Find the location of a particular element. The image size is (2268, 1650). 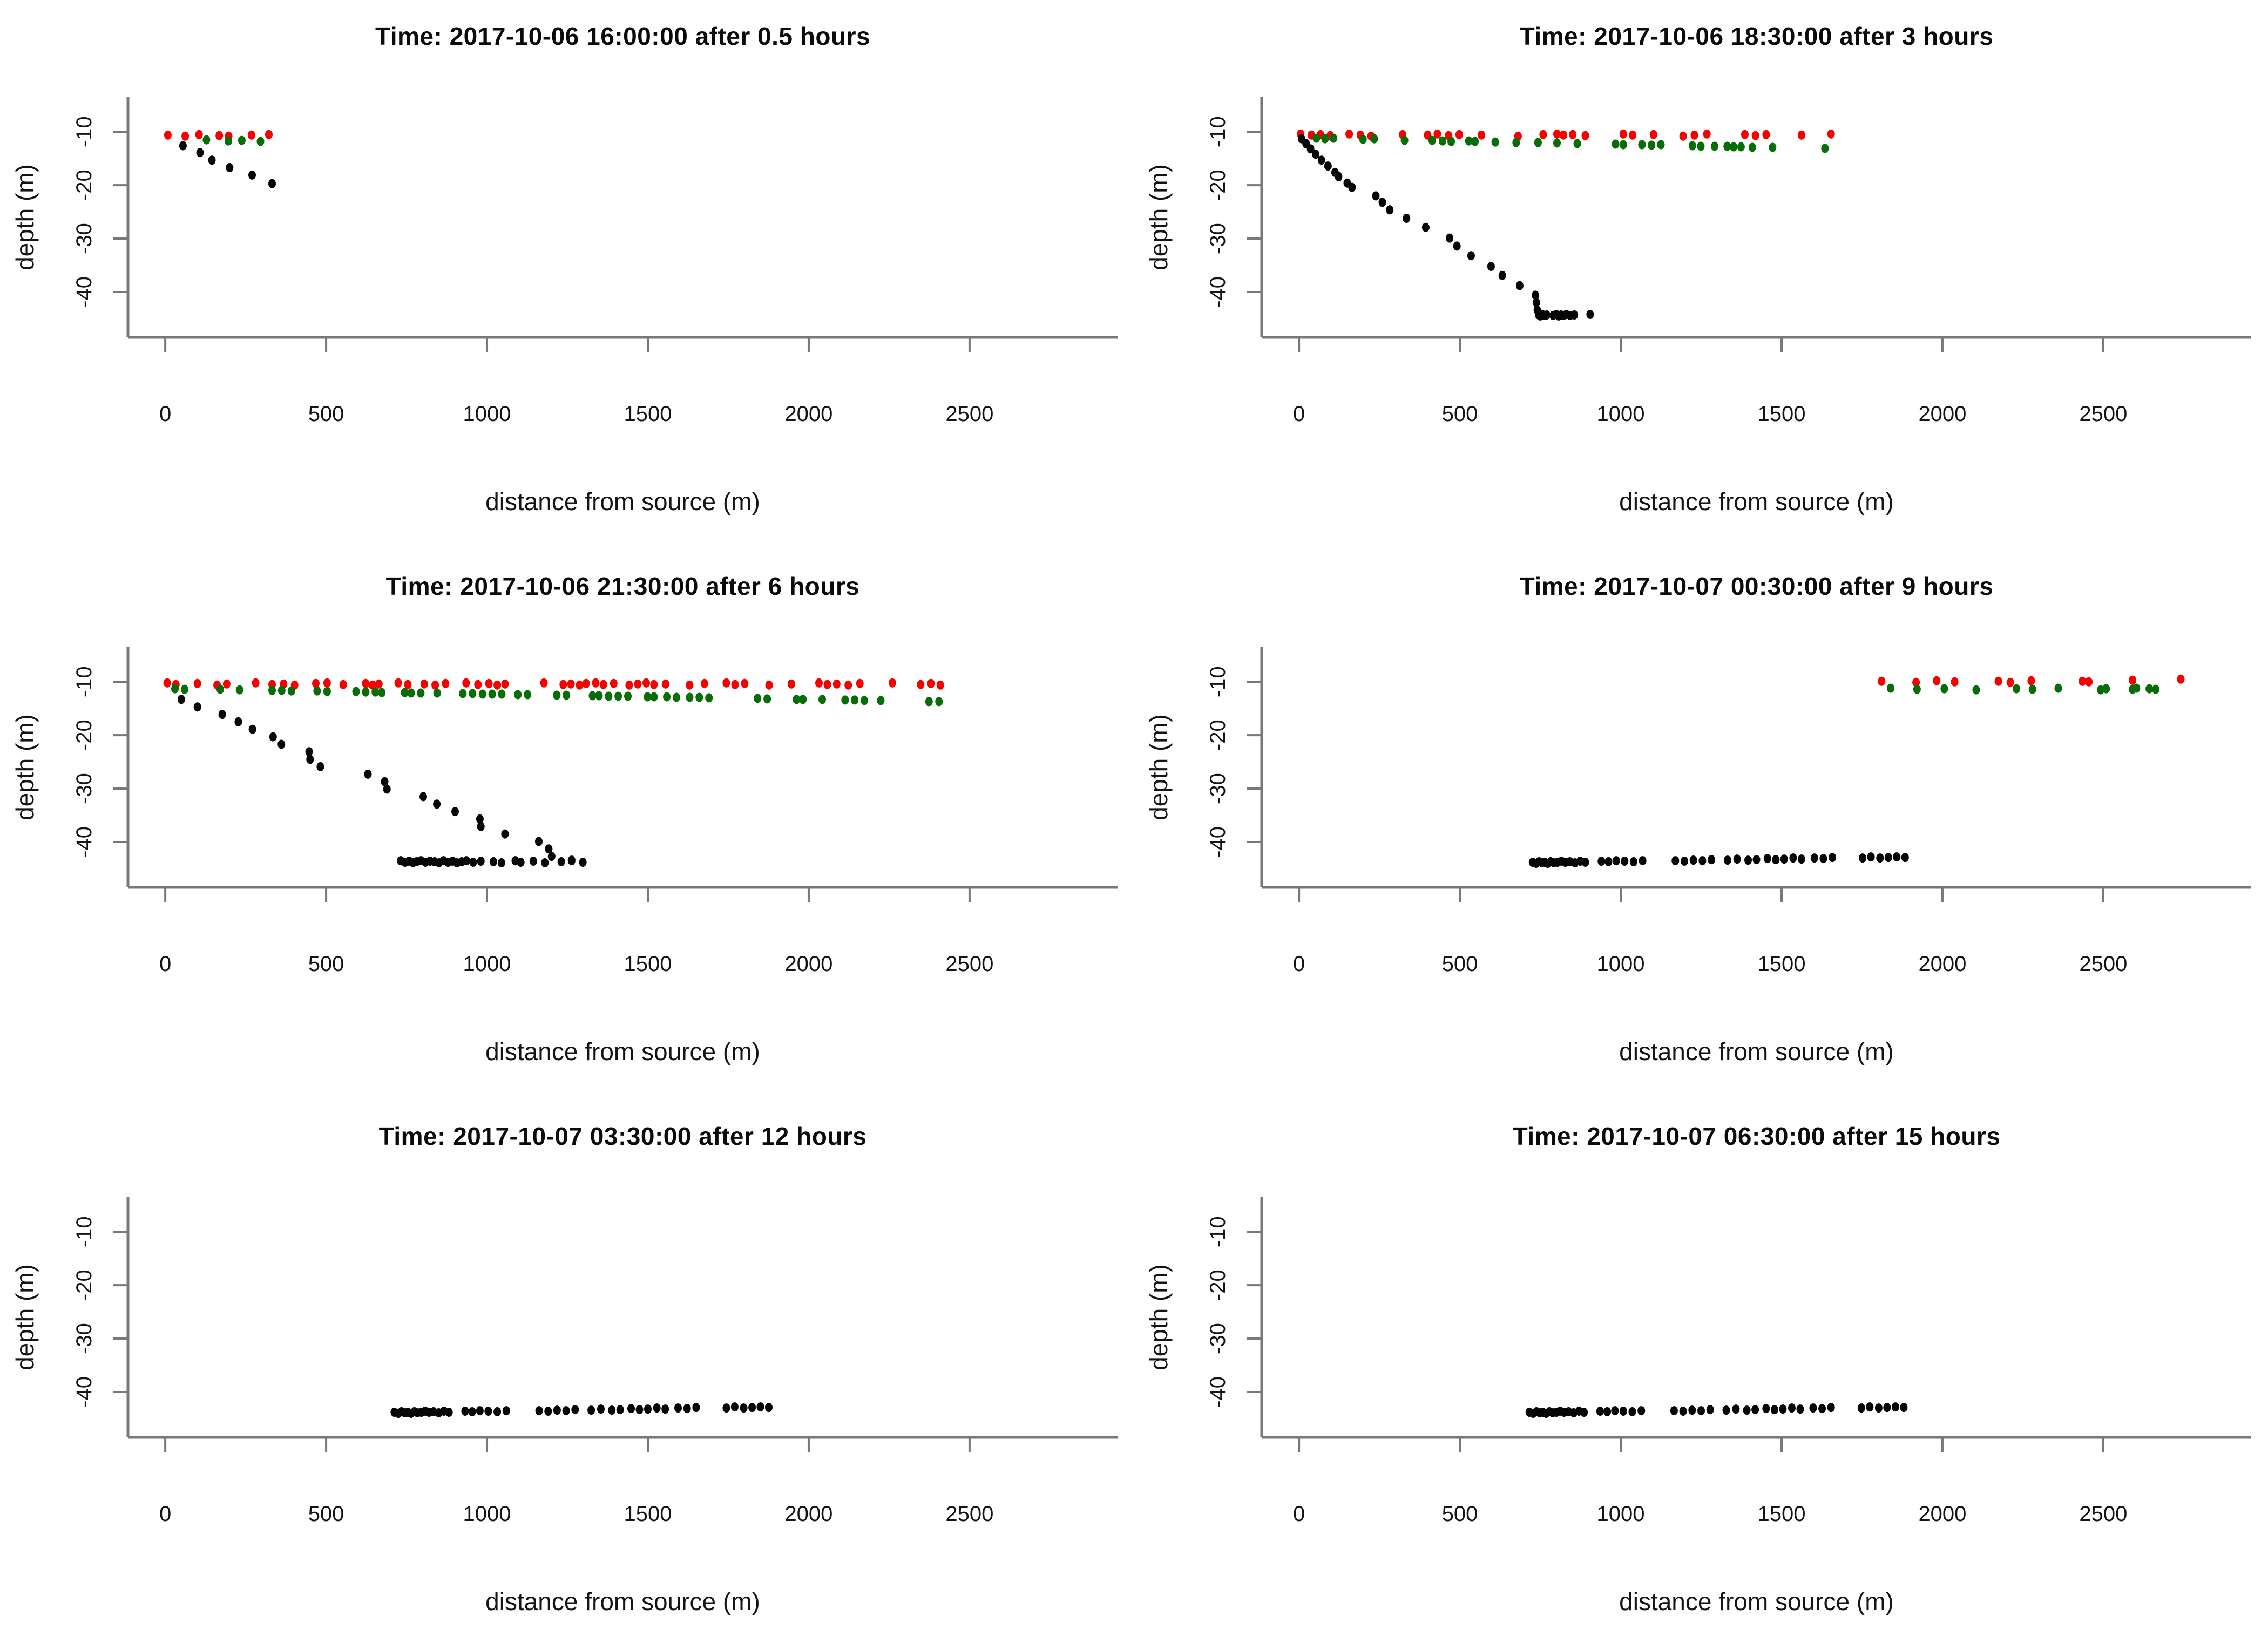

plot-title: Time: 2017-10-07 06:30:00 after 15 hours is located at coordinates (1756, 1136).